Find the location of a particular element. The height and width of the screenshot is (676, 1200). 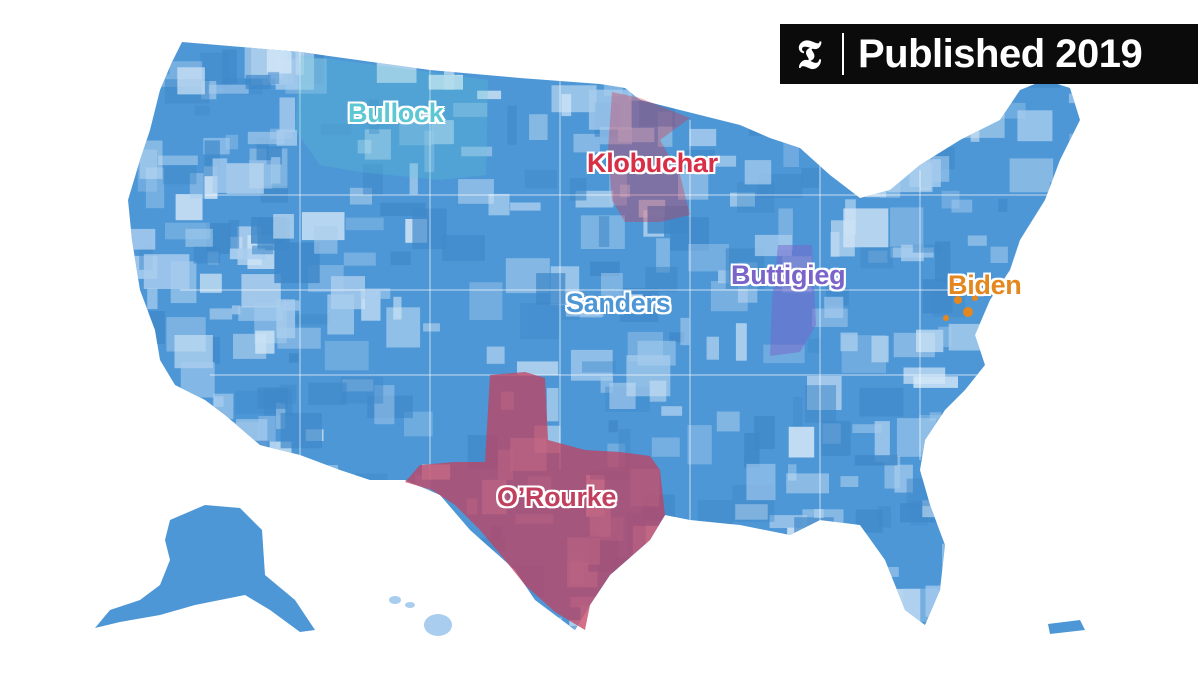

label-klobuchar: Klobuchar is located at coordinates (652, 163).